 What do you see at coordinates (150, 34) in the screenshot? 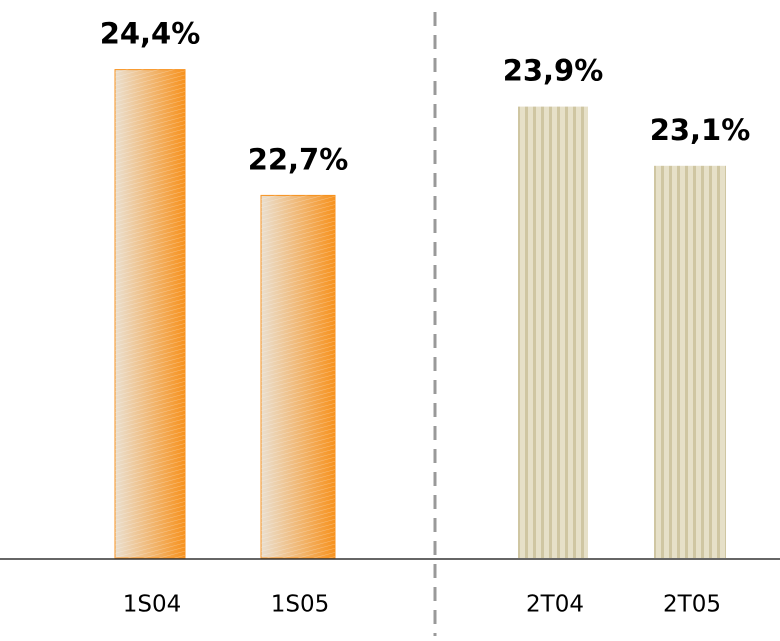
I see `value-label: 24,4%` at bounding box center [150, 34].